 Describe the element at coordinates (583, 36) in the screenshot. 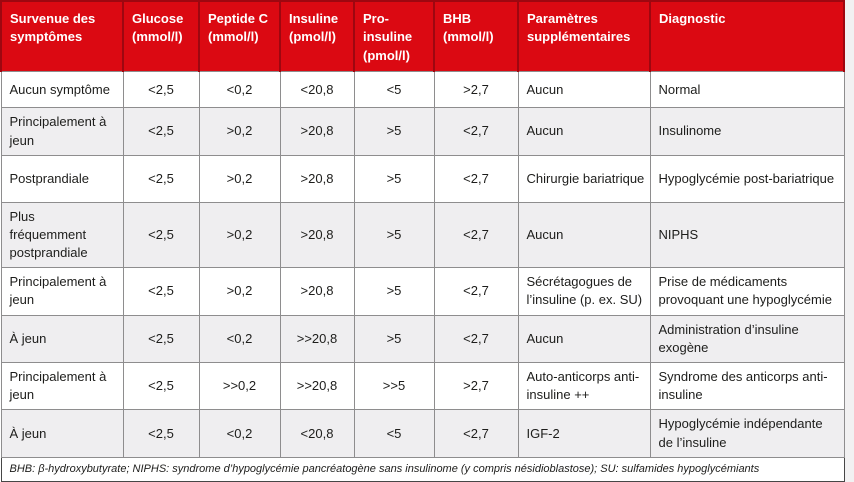

I see `column-header-parametres: Paramètres supplémentaires` at that location.